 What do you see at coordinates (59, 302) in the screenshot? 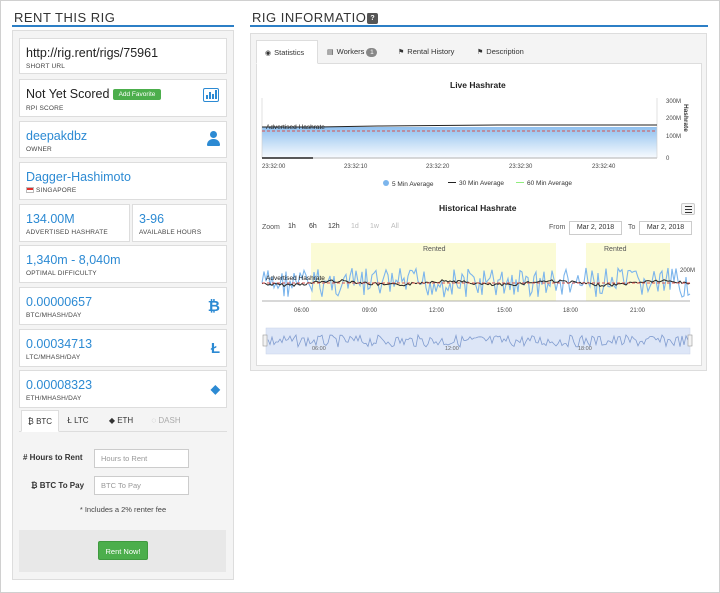
I see `btc-price-value: 0.00000657` at bounding box center [59, 302].